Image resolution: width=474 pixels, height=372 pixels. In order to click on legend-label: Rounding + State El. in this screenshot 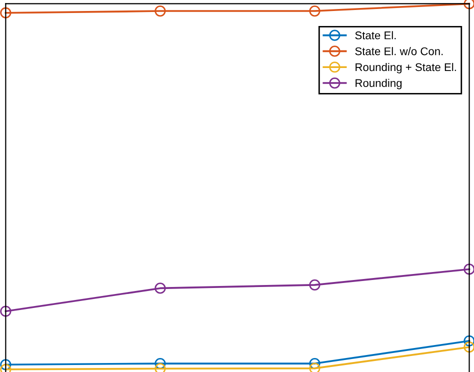, I will do `click(406, 68)`.